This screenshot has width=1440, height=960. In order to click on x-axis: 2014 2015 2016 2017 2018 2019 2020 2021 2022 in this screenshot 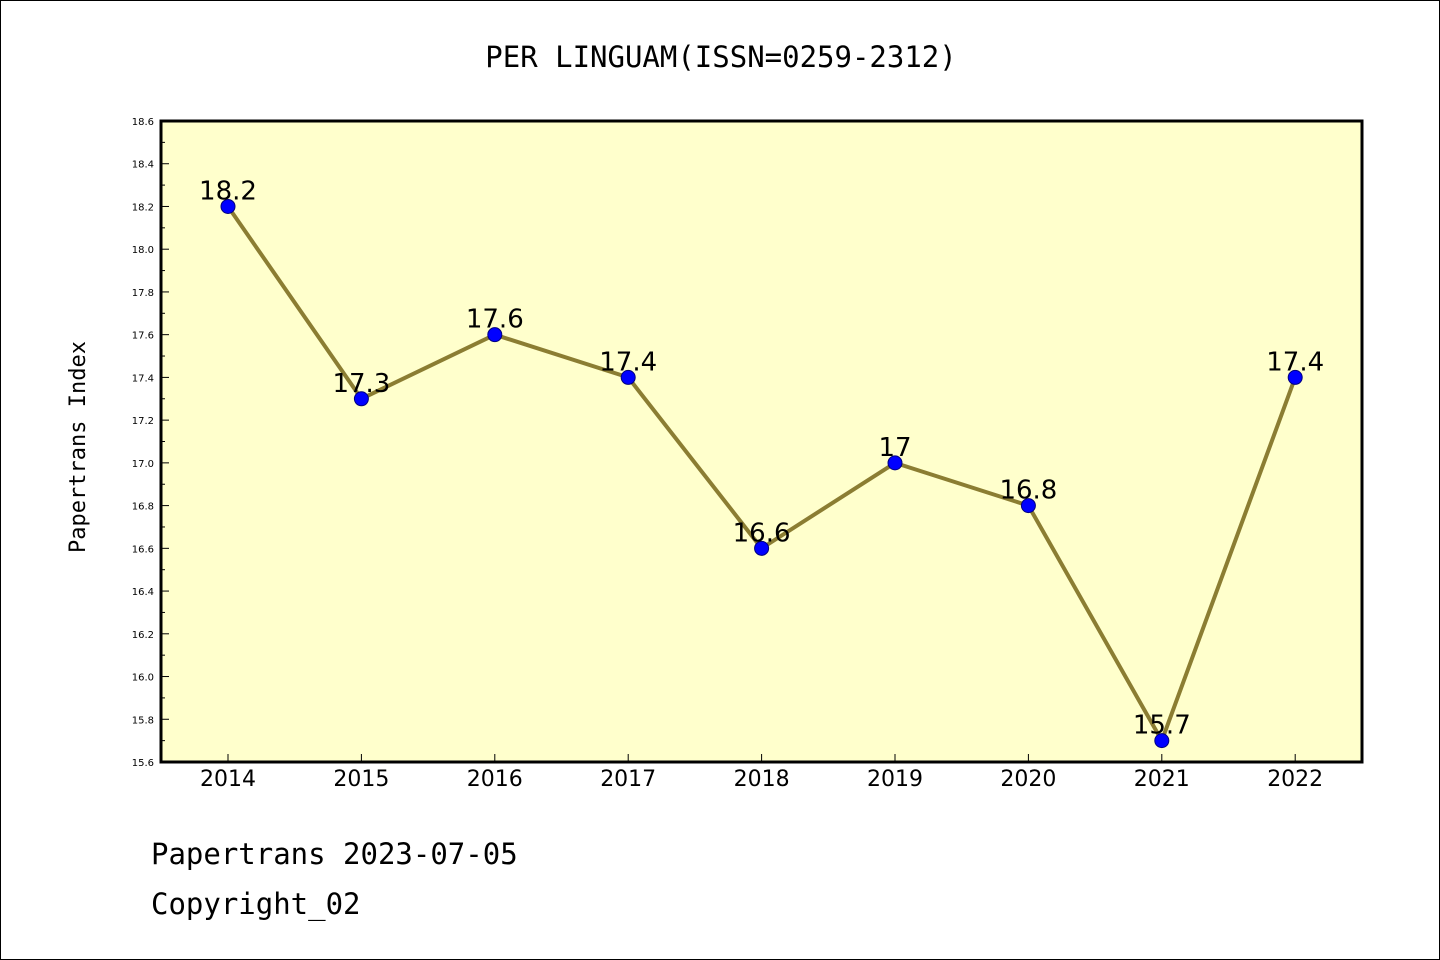, I will do `click(761, 773)`.